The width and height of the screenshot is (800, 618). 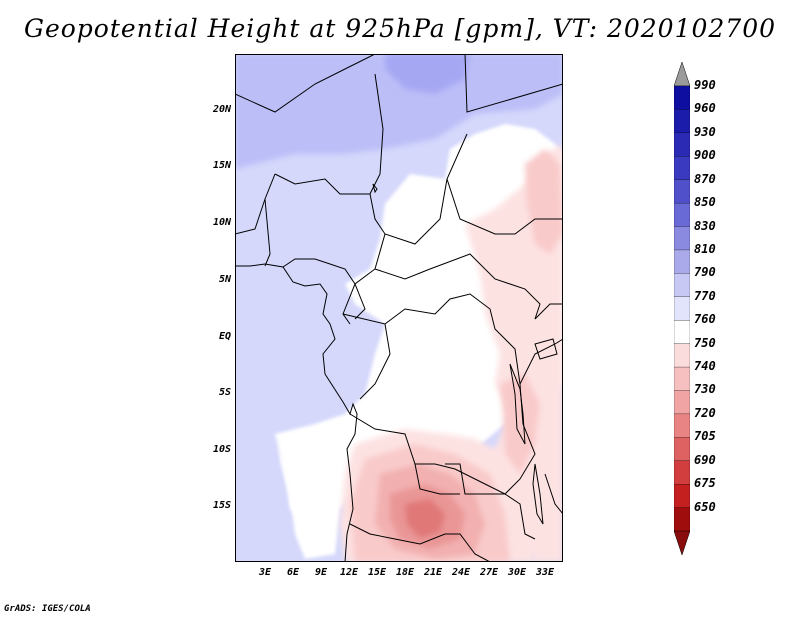 What do you see at coordinates (517, 572) in the screenshot?
I see `lon-label-30e: 30E` at bounding box center [517, 572].